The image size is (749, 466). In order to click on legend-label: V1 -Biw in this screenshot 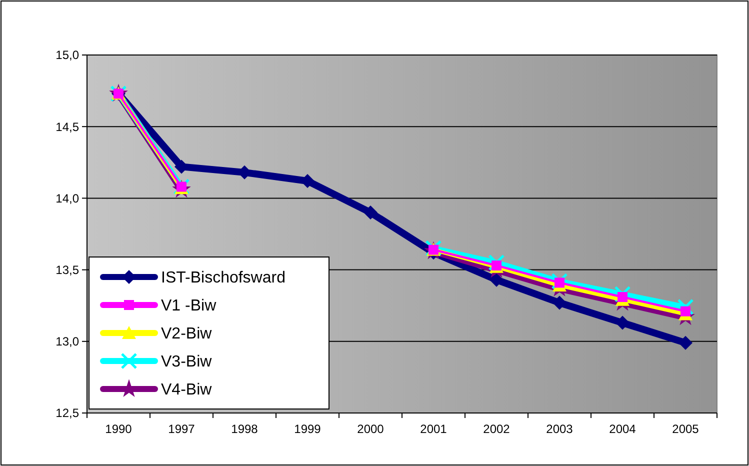, I will do `click(189, 306)`.